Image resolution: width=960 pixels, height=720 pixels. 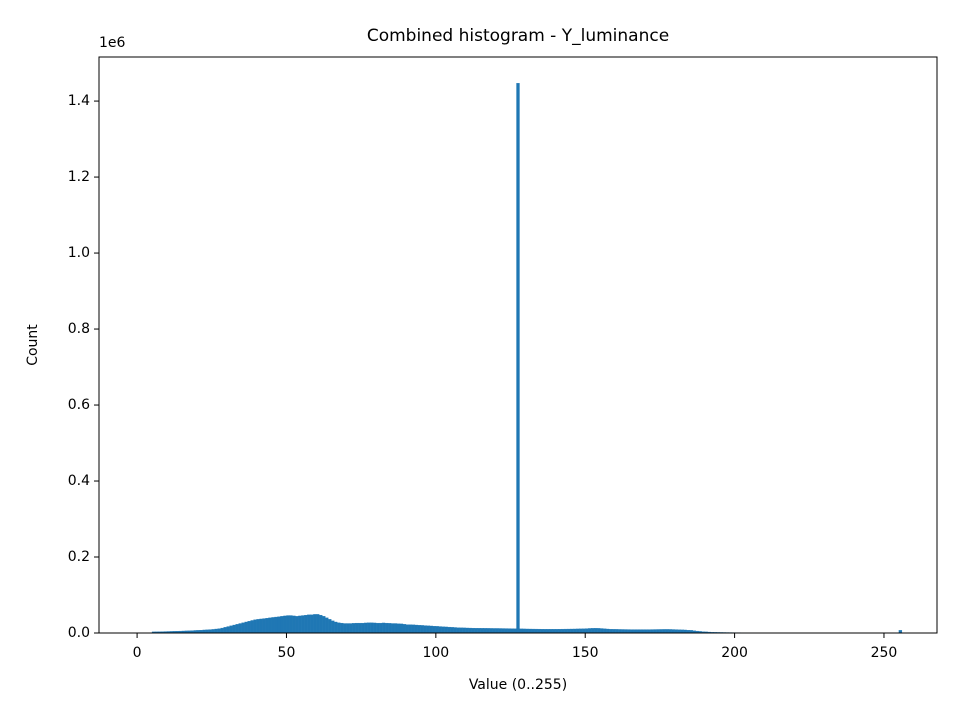 I want to click on y-tick-label: 0.4, so click(x=79, y=481).